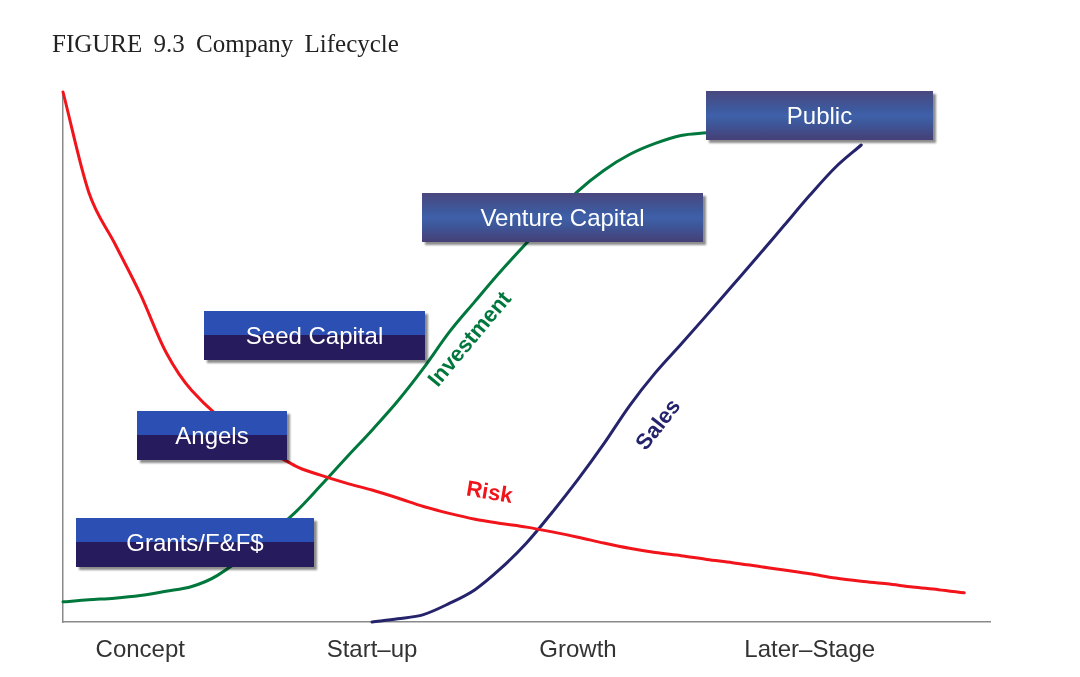 The width and height of the screenshot is (1080, 677). I want to click on annotation: Seed Capital, so click(314, 335).